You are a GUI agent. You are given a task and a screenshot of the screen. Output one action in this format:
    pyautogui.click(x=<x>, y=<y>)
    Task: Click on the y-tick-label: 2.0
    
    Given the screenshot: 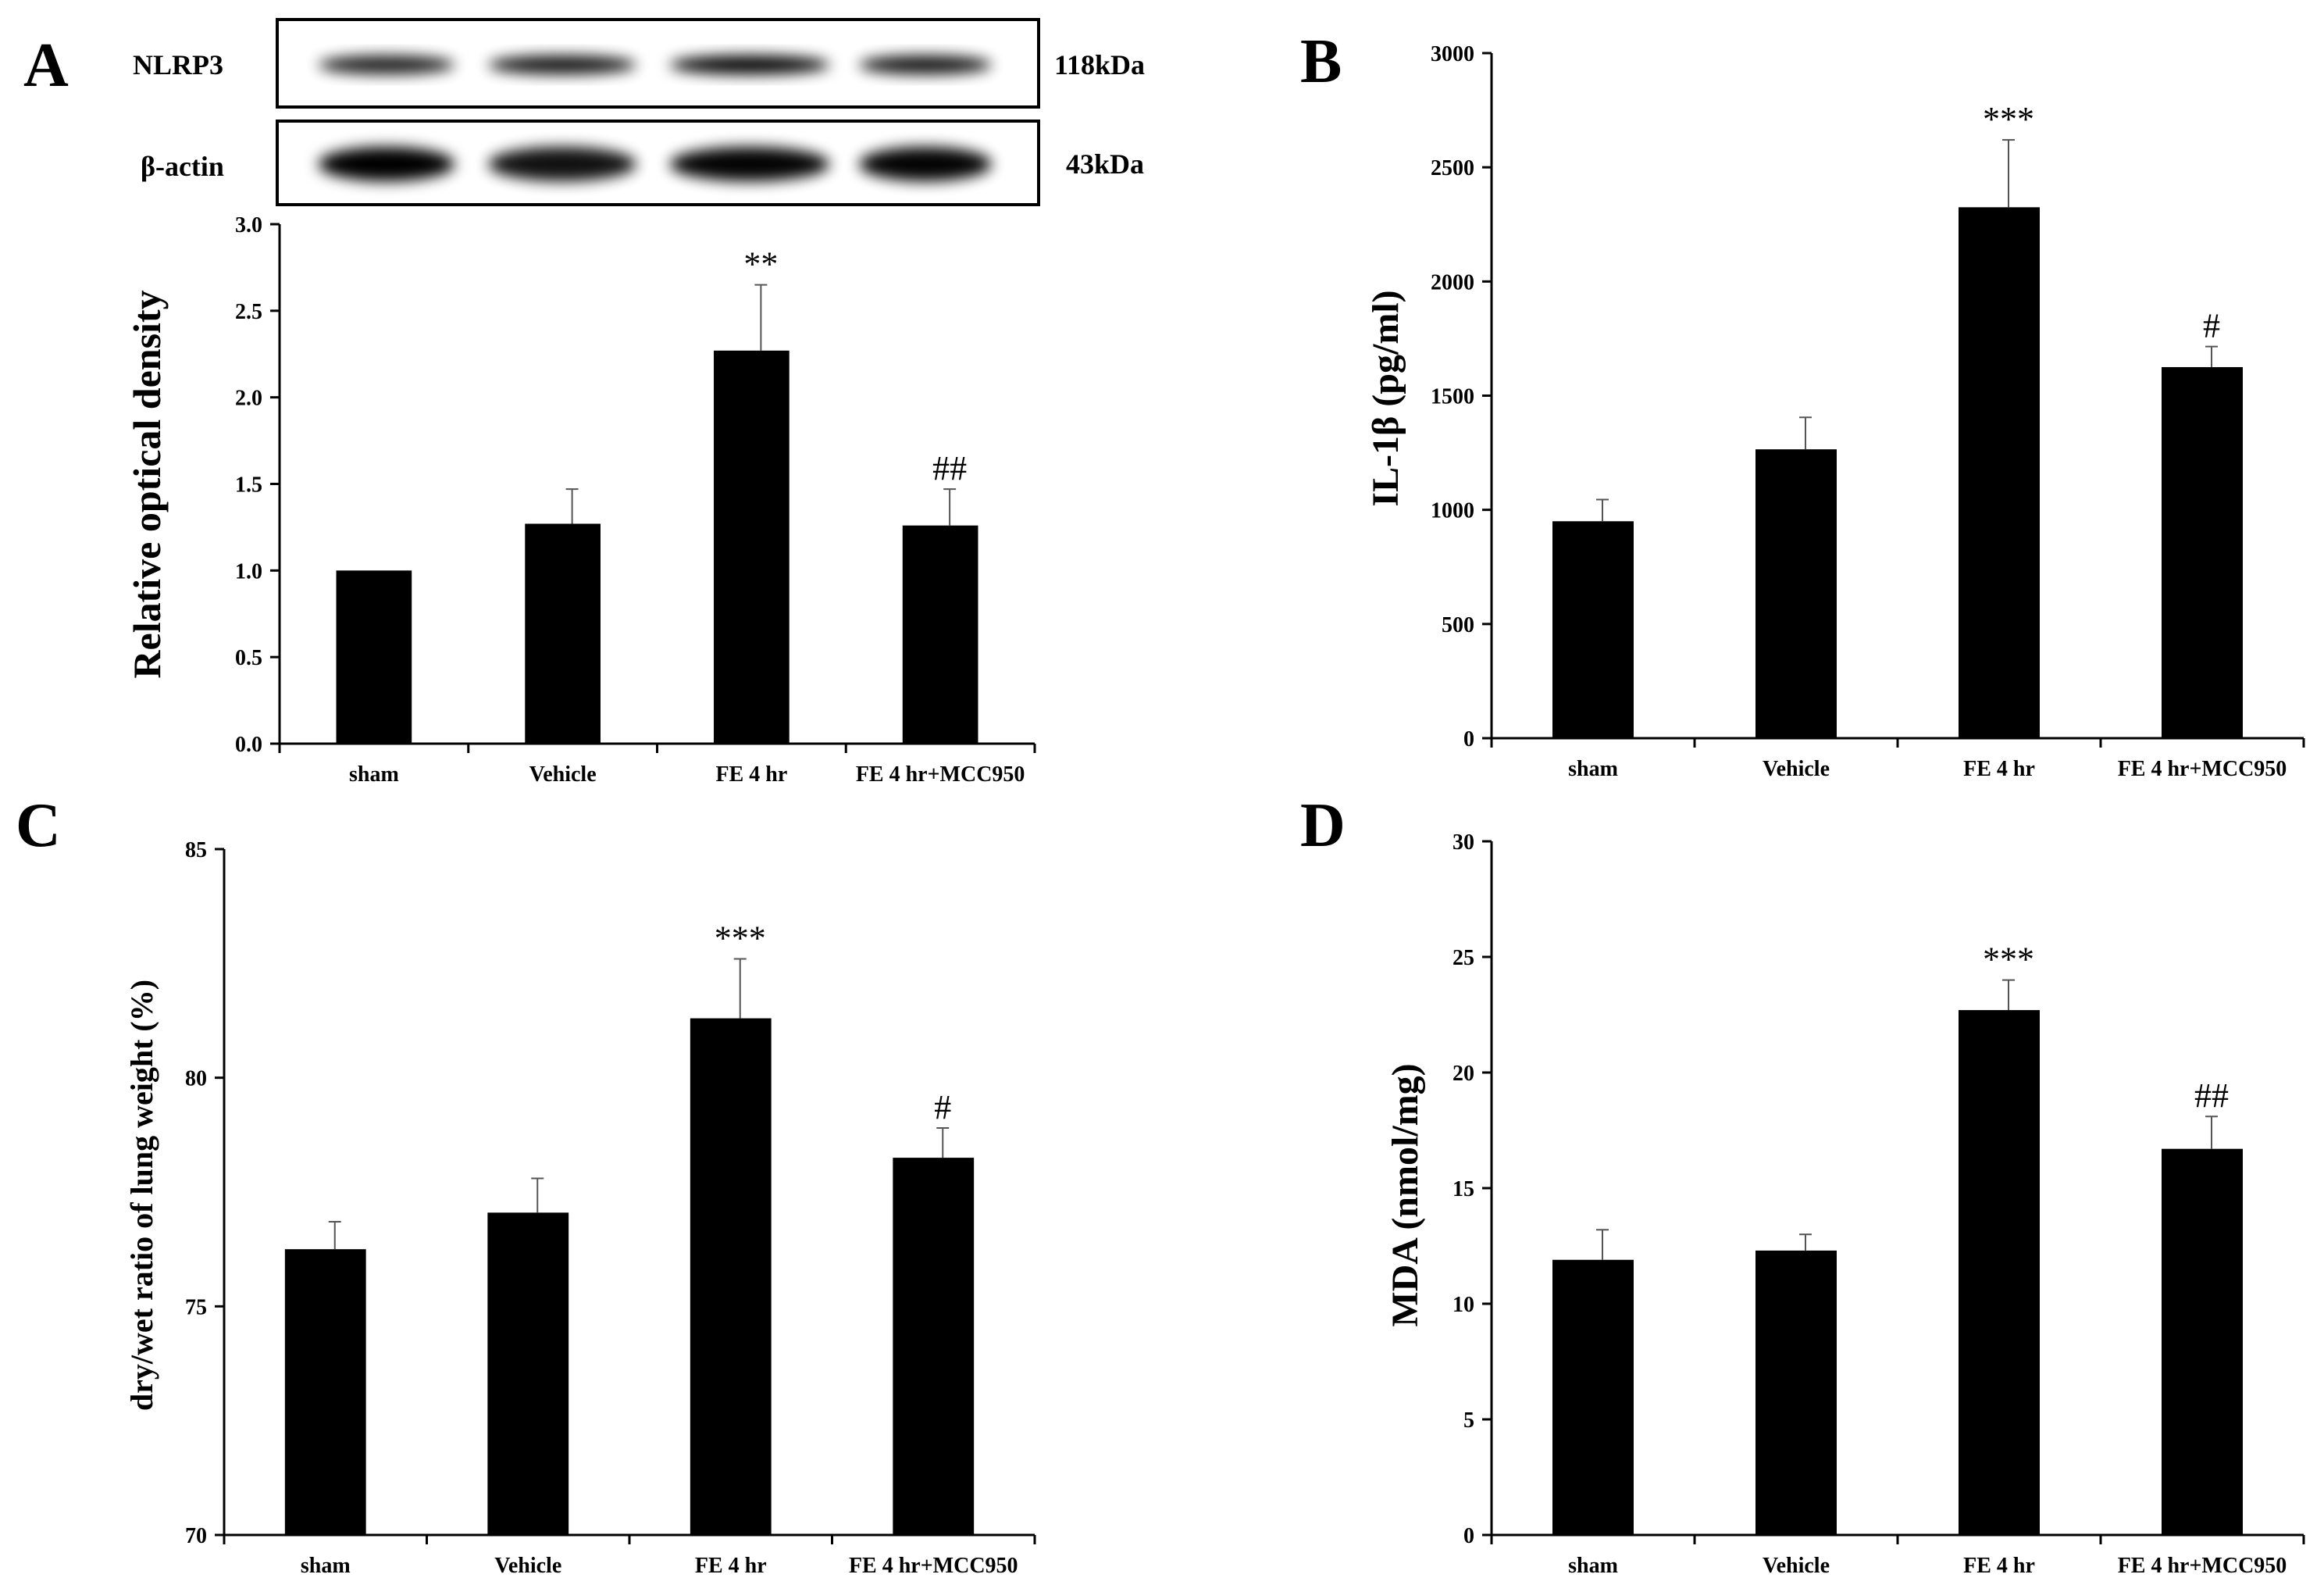 What is the action you would take?
    pyautogui.click(x=249, y=399)
    